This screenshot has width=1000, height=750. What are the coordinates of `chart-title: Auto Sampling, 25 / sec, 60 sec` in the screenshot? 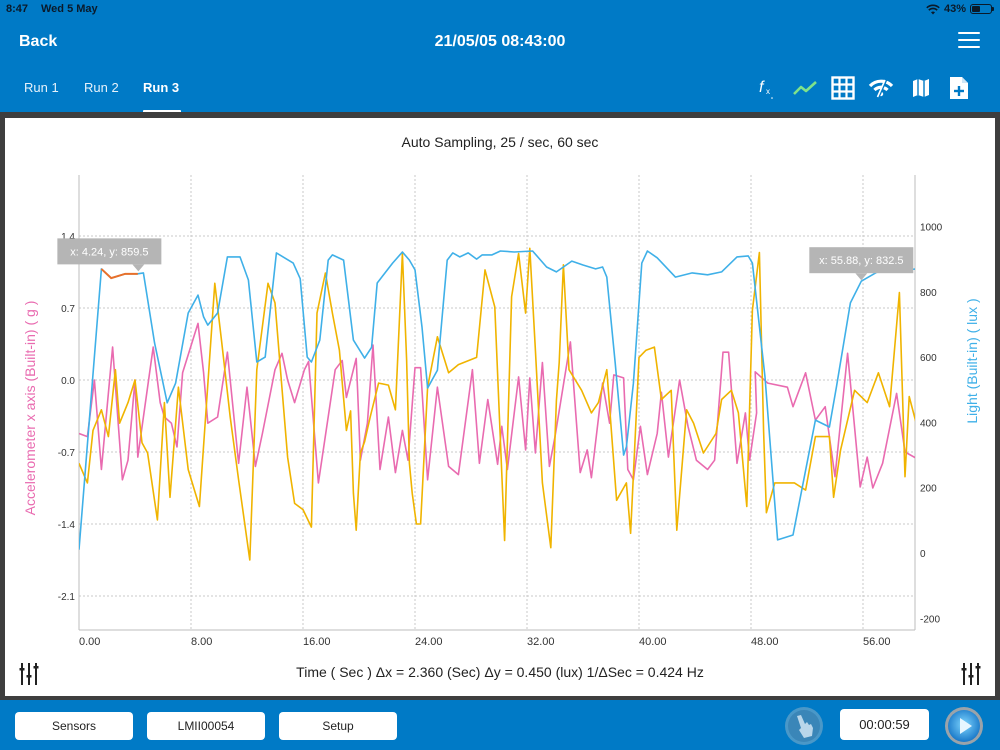 It's located at (500, 142).